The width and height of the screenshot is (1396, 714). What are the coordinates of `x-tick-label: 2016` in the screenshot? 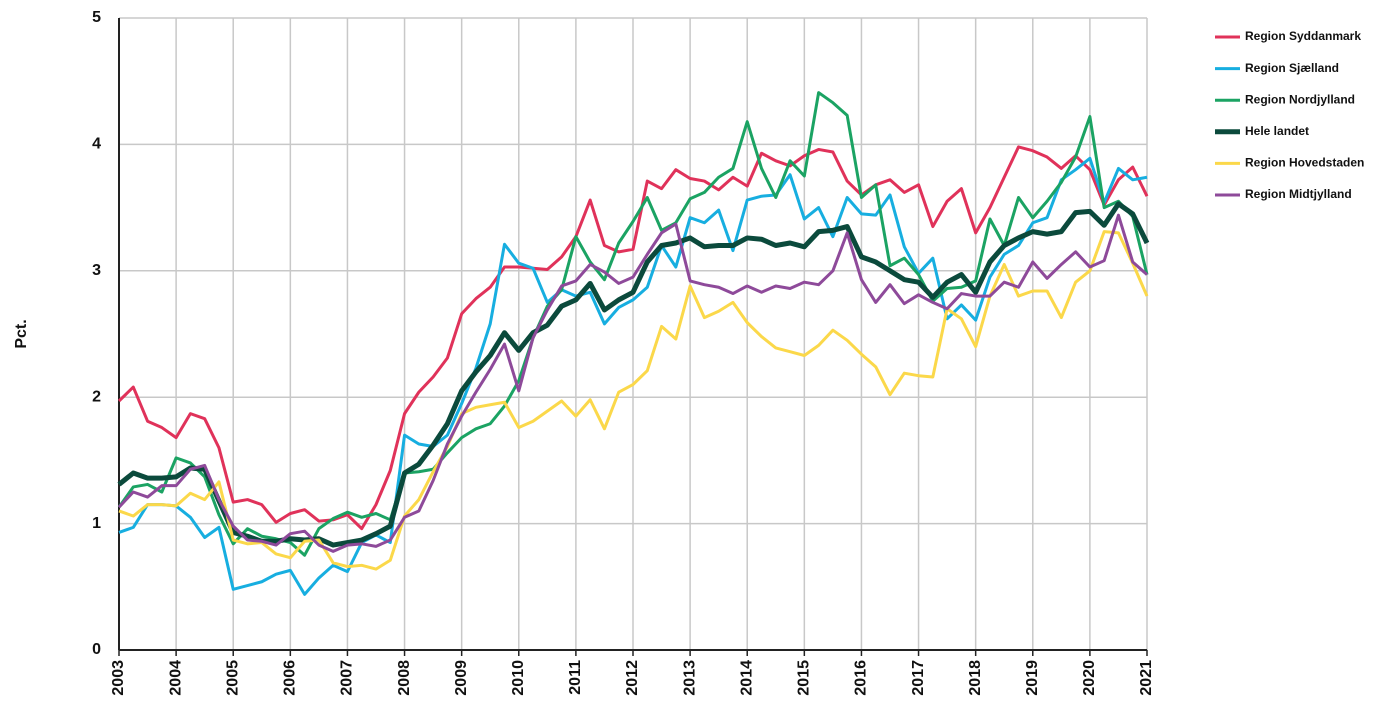 It's located at (861, 678).